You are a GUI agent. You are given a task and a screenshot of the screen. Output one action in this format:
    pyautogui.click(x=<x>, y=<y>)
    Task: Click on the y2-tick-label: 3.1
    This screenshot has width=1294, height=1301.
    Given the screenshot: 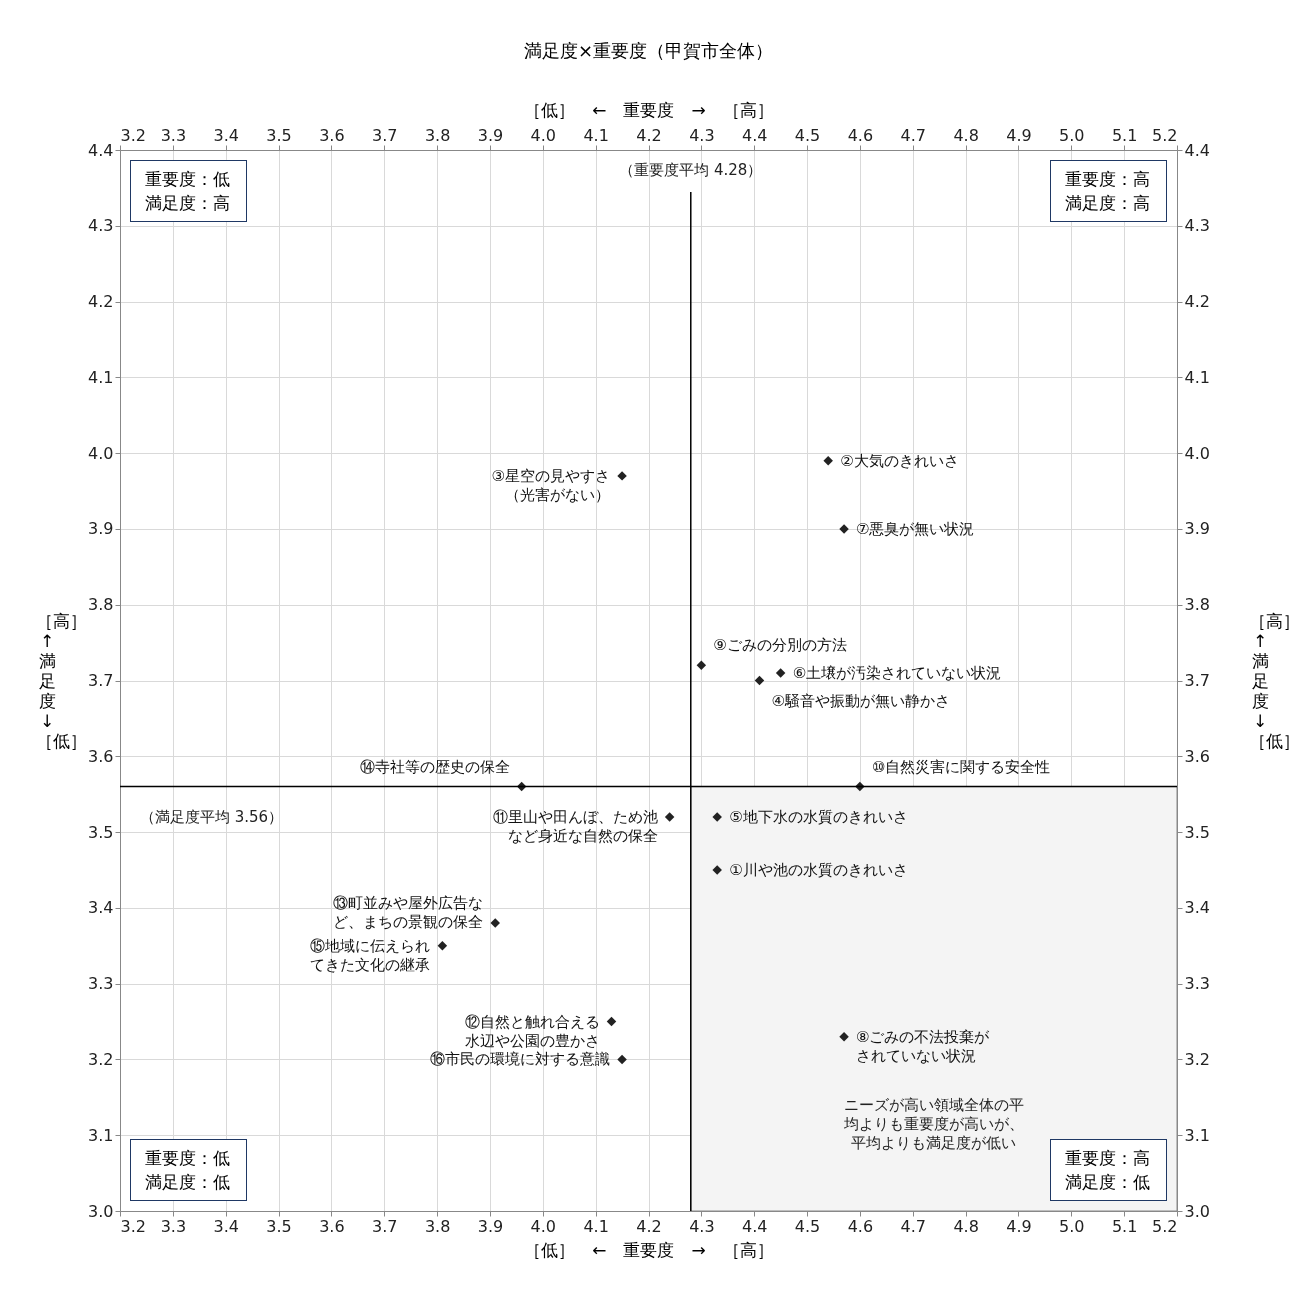 What is the action you would take?
    pyautogui.click(x=1197, y=1135)
    